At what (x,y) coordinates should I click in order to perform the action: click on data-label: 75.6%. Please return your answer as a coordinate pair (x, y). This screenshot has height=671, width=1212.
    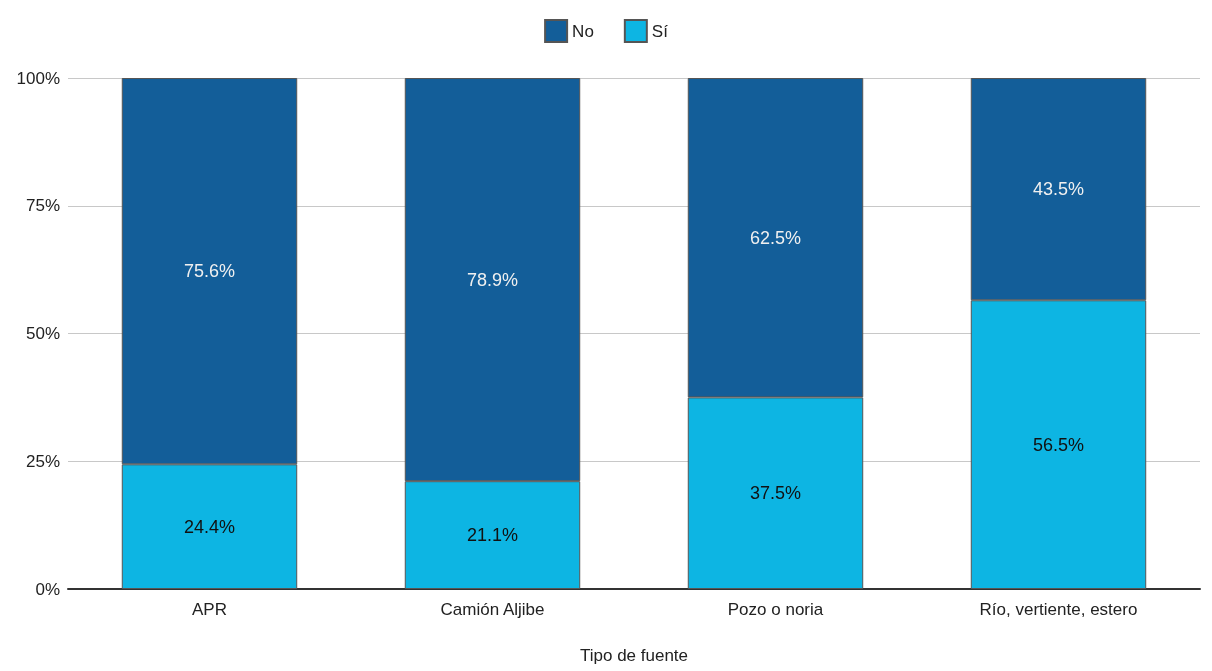
    Looking at the image, I should click on (209, 271).